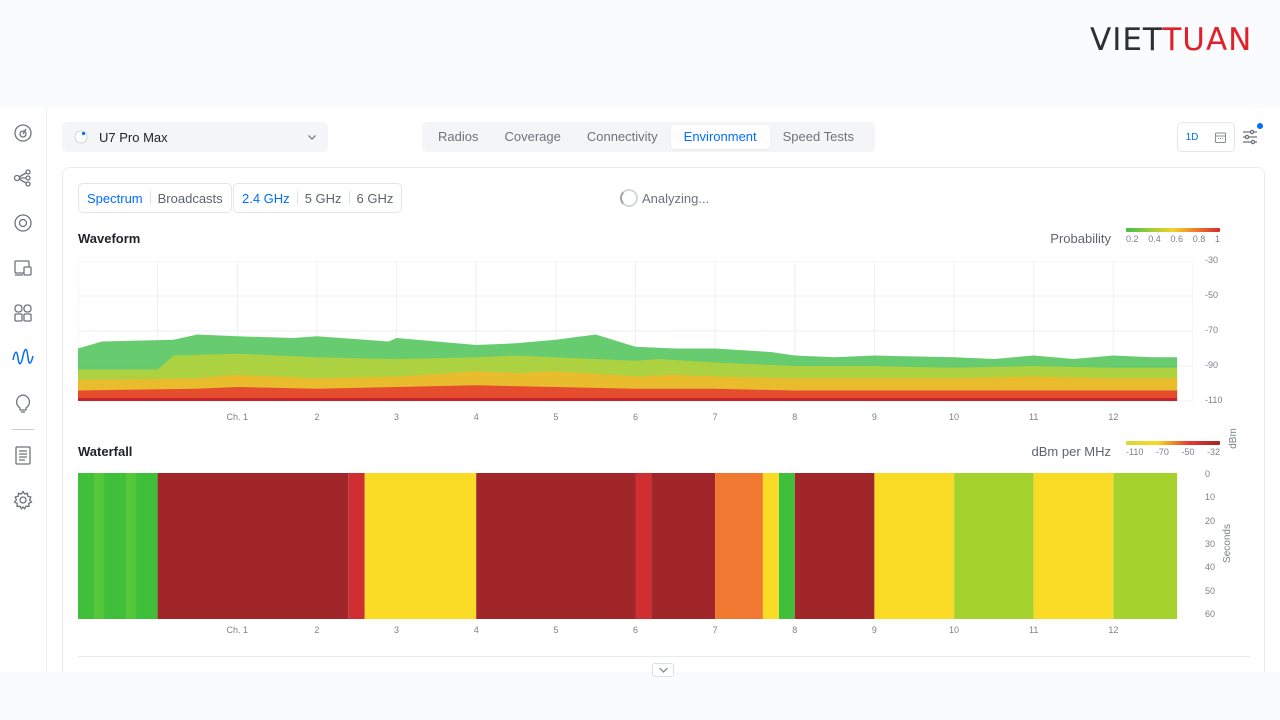 This screenshot has height=720, width=1280. What do you see at coordinates (795, 630) in the screenshot?
I see `channel-label: 8` at bounding box center [795, 630].